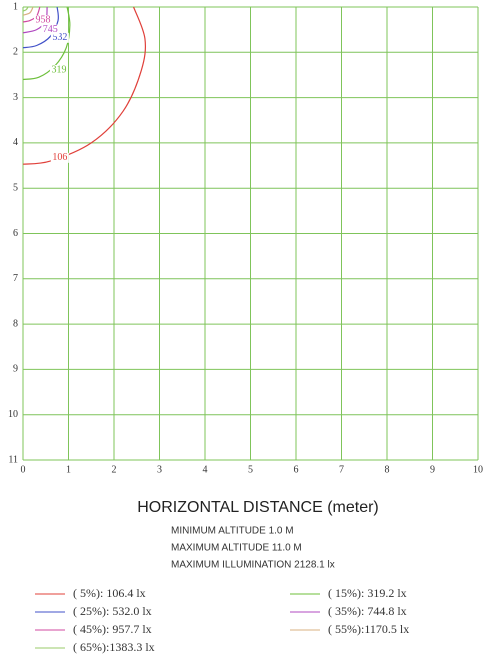 This screenshot has height=655, width=486. I want to click on y-tick-label: 3, so click(15, 97).